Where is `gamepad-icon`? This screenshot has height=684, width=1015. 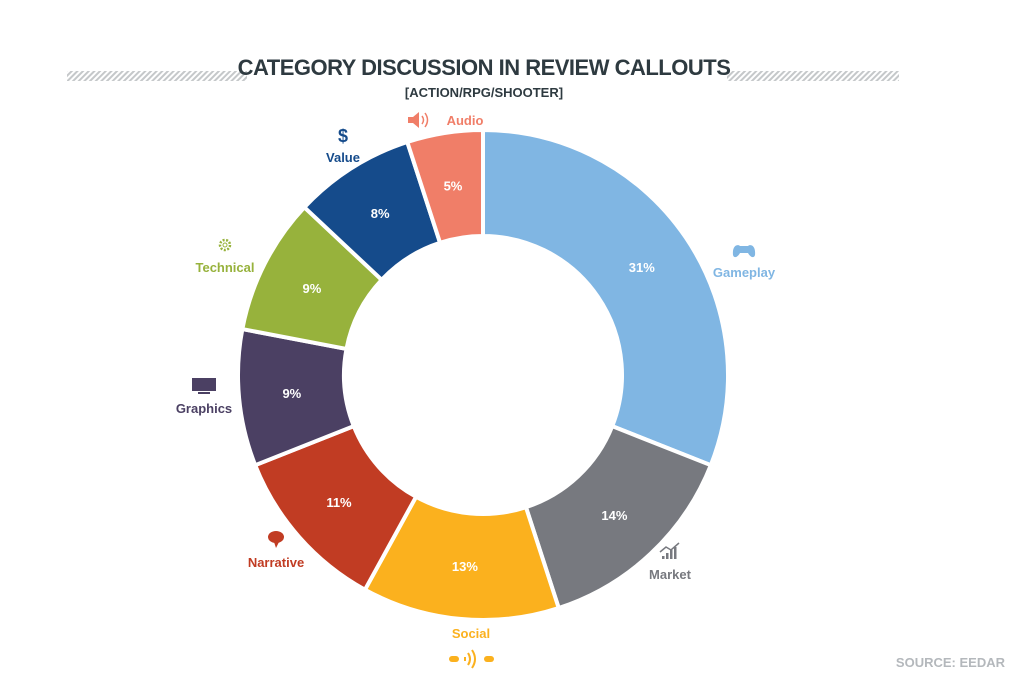 gamepad-icon is located at coordinates (744, 251).